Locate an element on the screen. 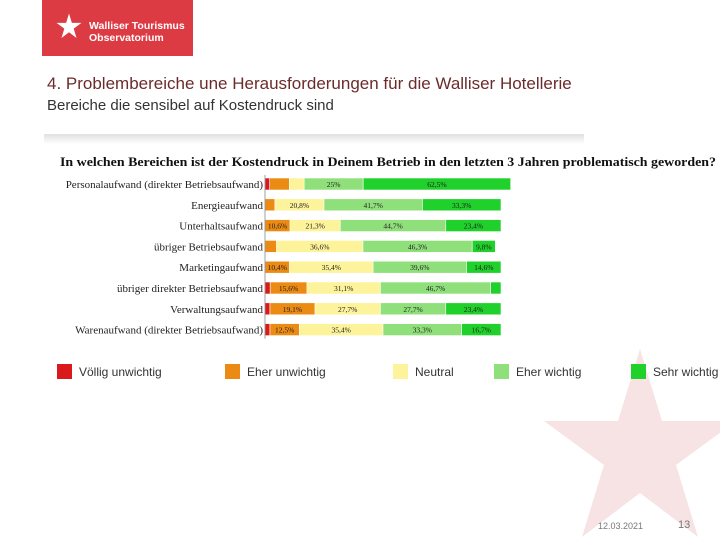  legend-label: Völlig unwichtig is located at coordinates (120, 372).